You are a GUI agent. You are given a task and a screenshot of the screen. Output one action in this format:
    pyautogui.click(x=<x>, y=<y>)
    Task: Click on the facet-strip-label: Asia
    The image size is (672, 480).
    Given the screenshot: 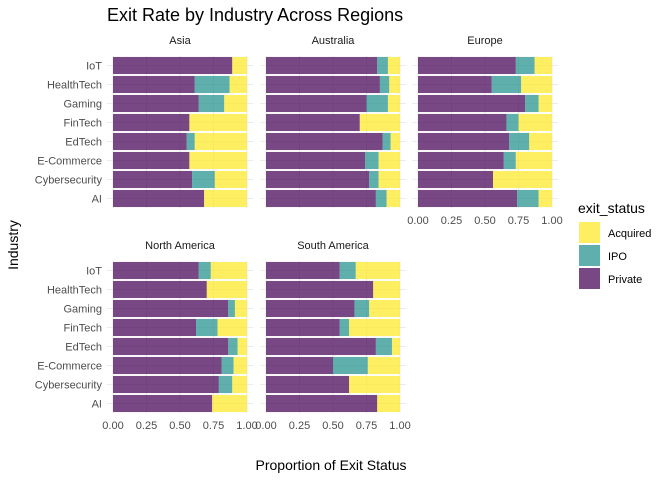 What is the action you would take?
    pyautogui.click(x=180, y=41)
    